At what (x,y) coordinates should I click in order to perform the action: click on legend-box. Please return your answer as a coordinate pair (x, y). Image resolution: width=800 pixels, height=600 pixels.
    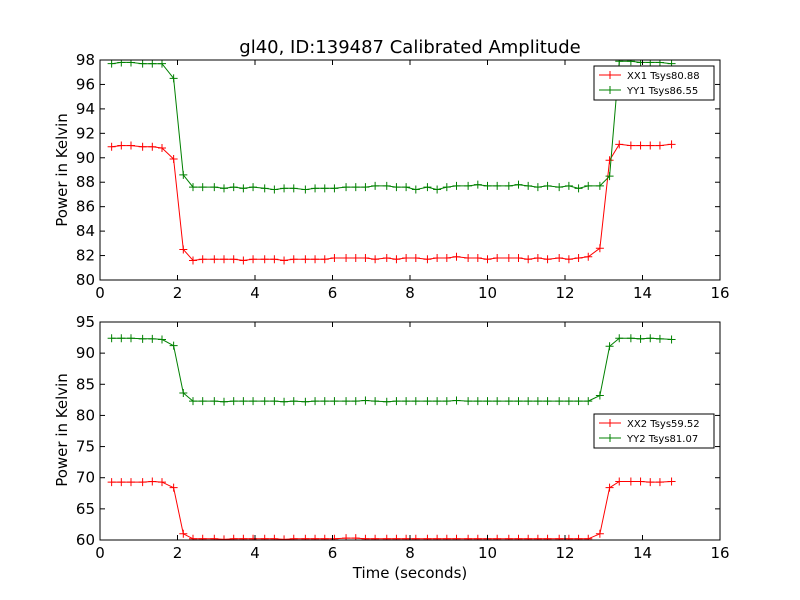
    Looking at the image, I should click on (654, 431).